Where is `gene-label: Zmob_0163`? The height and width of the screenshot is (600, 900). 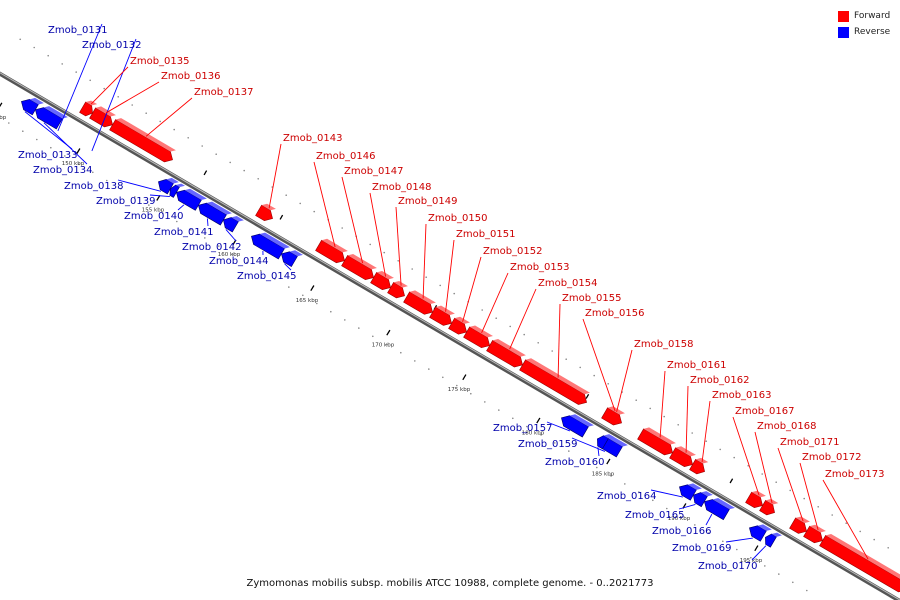 gene-label: Zmob_0163 is located at coordinates (742, 395).